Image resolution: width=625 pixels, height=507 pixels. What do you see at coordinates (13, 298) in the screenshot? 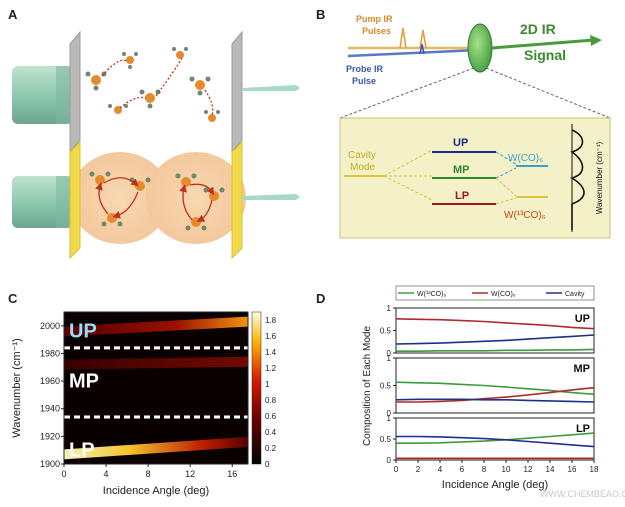
I see `panel-c-letter: C` at bounding box center [13, 298].